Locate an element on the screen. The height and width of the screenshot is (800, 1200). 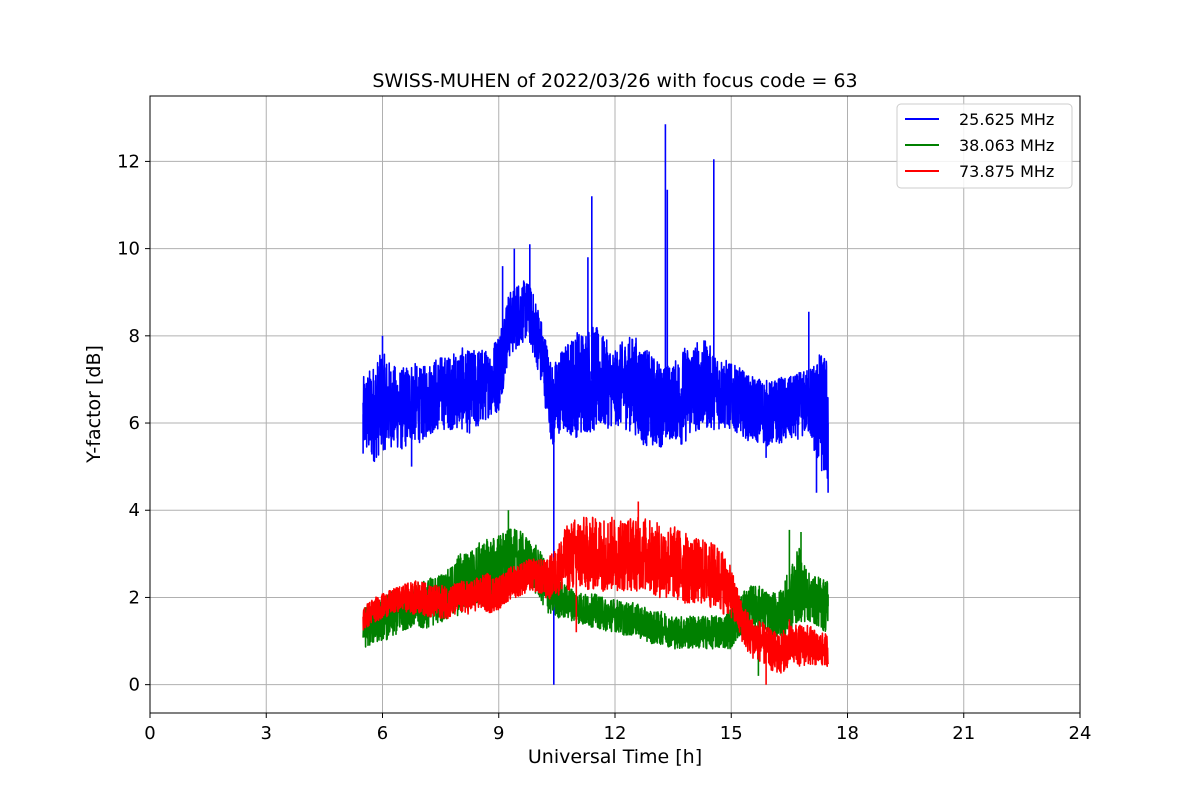
x-tick-label: 9 is located at coordinates (498, 733).